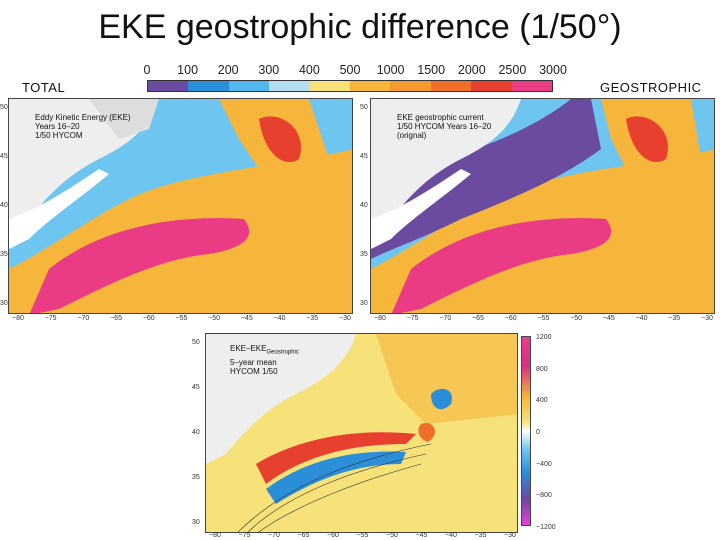  Describe the element at coordinates (544, 337) in the screenshot. I see `difference-colorbar-tick: 1200` at that location.